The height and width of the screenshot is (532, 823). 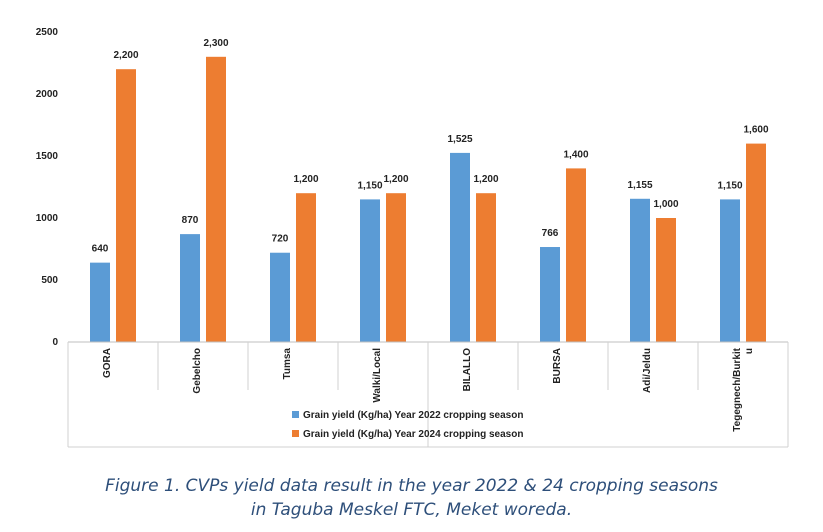 What do you see at coordinates (55, 342) in the screenshot?
I see `y-tick-label: 0` at bounding box center [55, 342].